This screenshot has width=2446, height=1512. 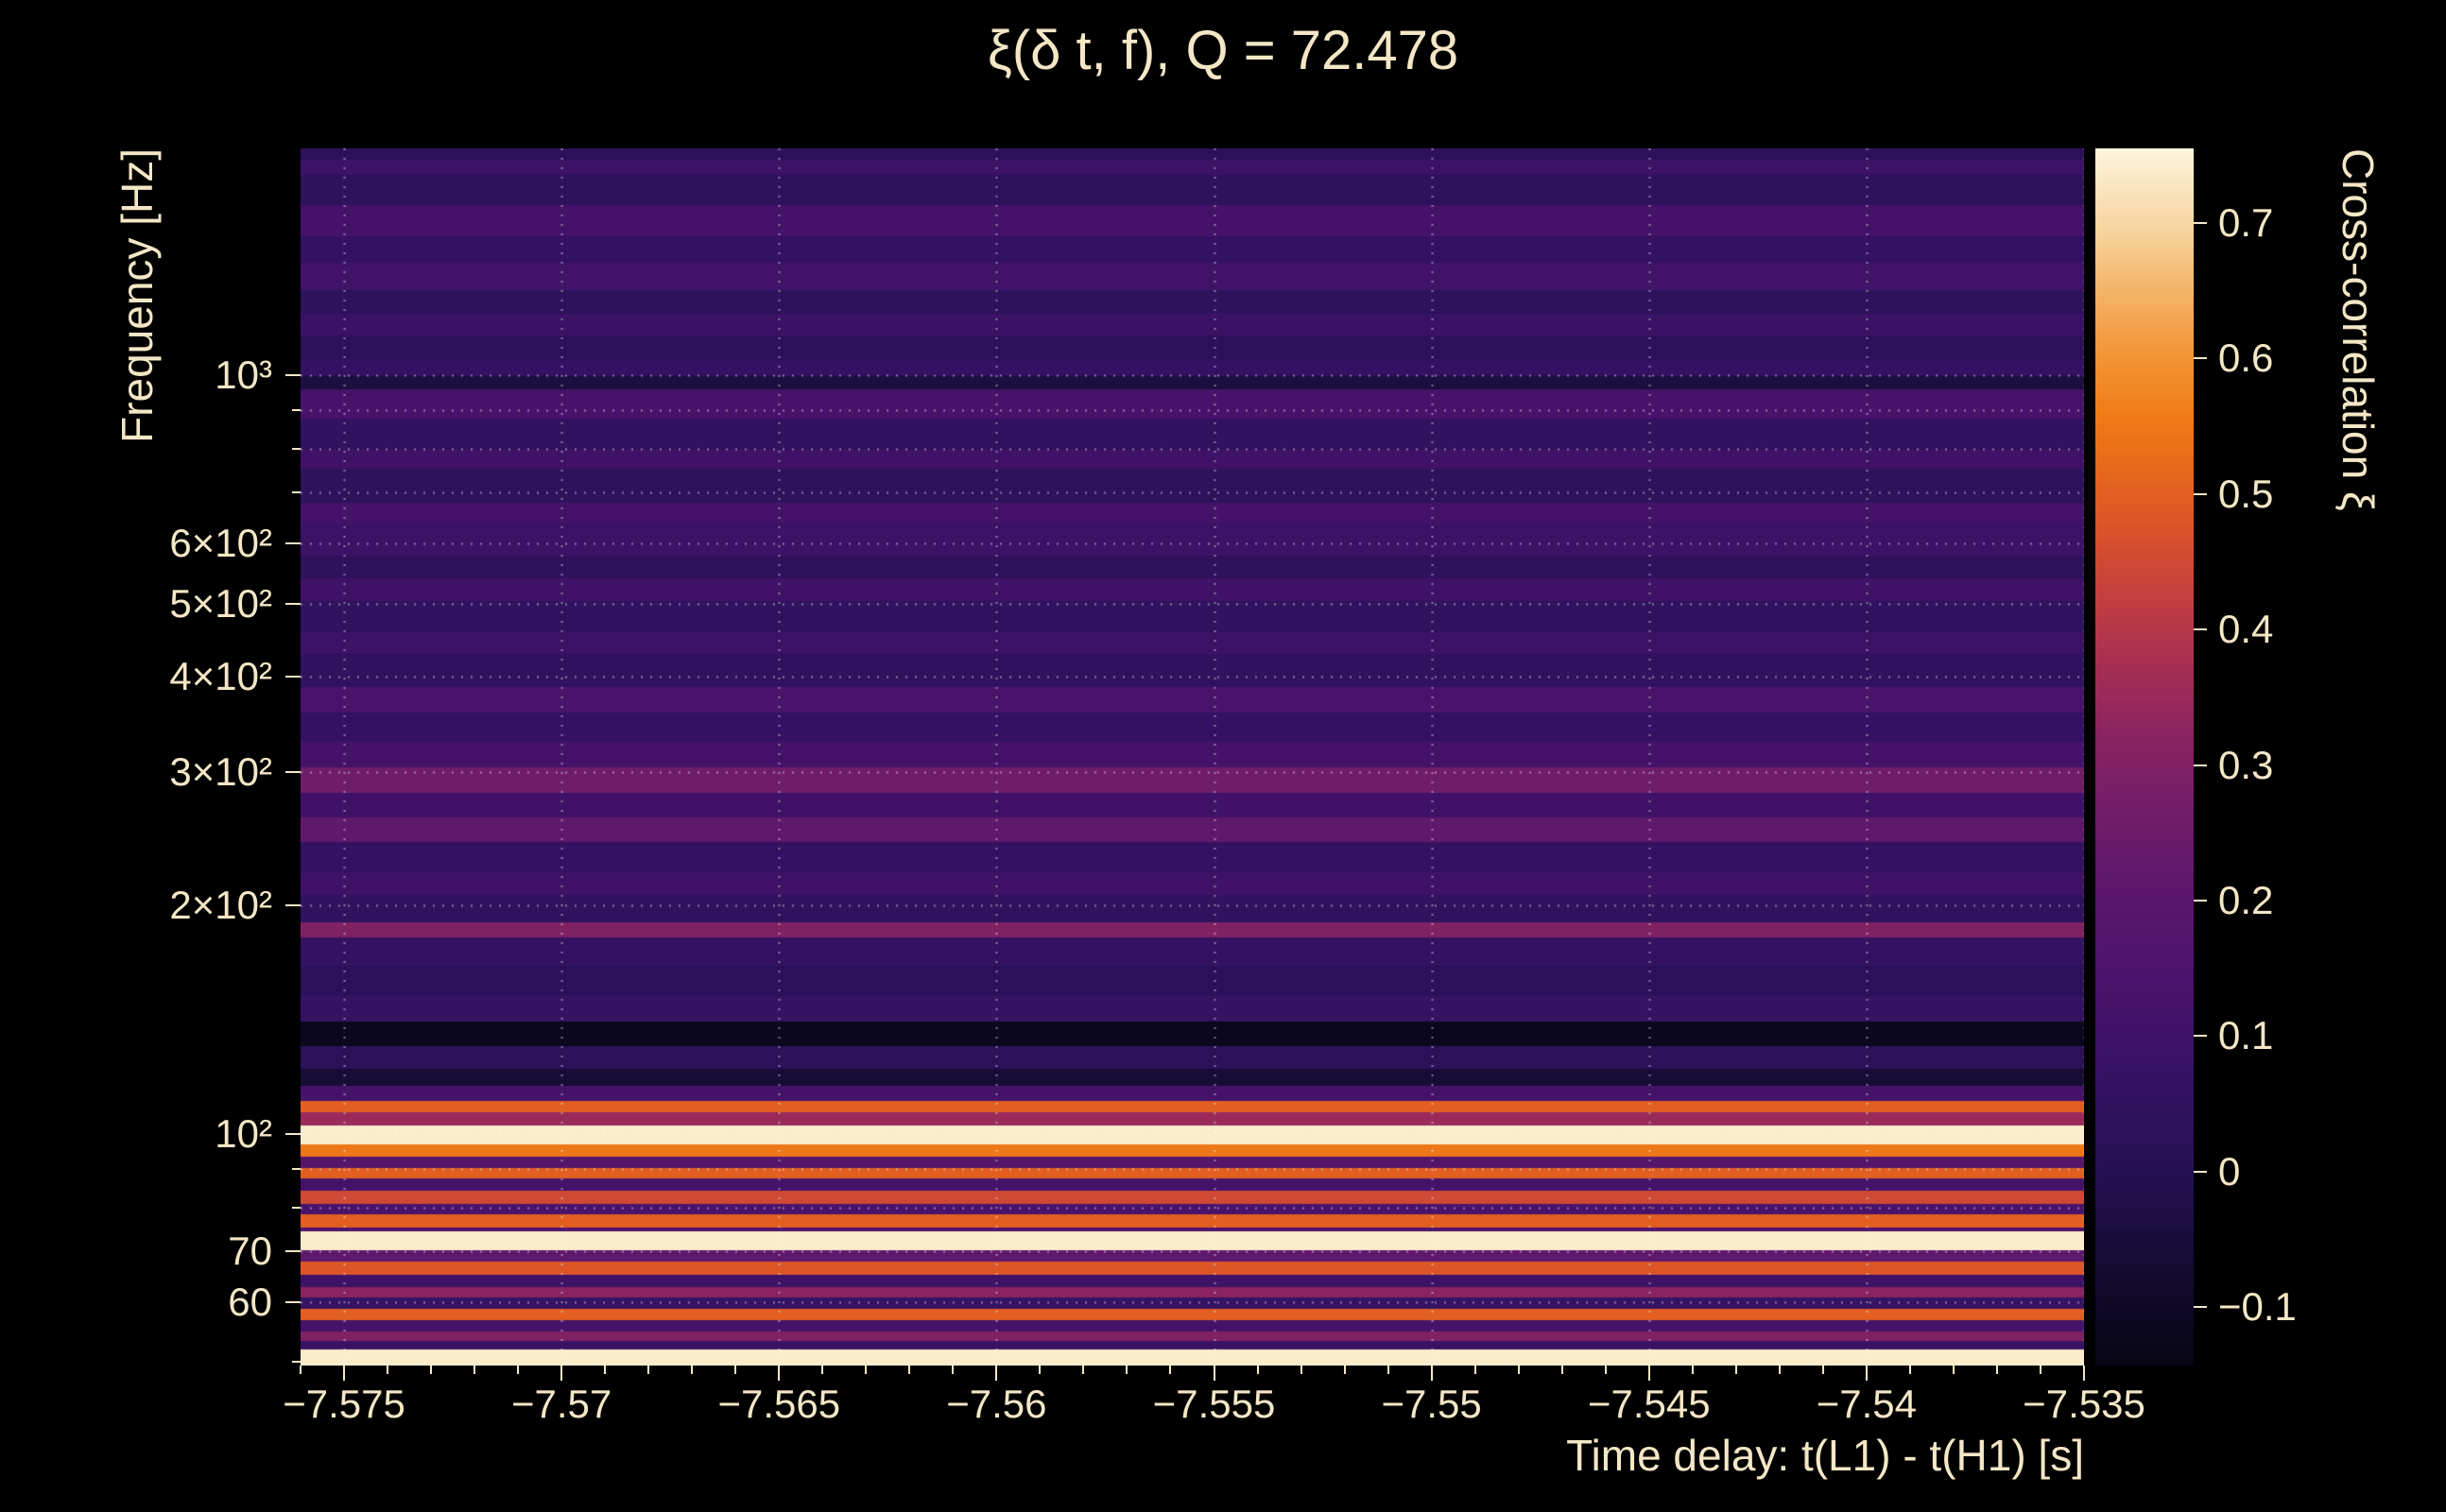 I want to click on y-tick-label: 6×10², so click(x=221, y=543).